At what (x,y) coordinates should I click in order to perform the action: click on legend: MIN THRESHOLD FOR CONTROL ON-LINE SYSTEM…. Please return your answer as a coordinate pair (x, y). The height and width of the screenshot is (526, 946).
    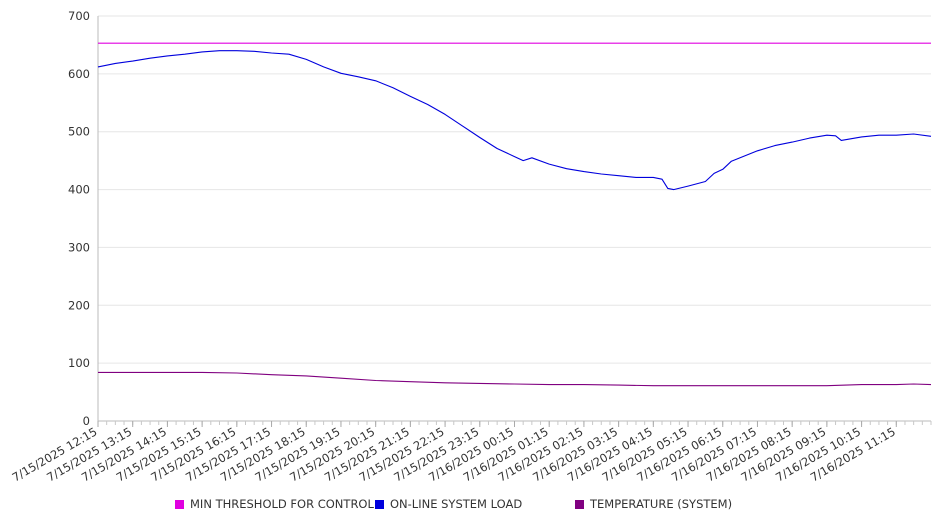
    Looking at the image, I should click on (473, 506).